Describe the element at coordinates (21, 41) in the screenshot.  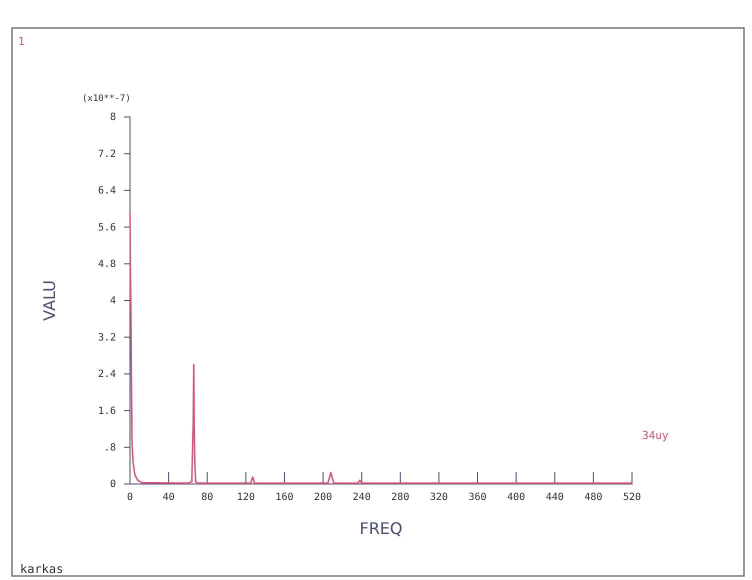
I see `text: 1` at that location.